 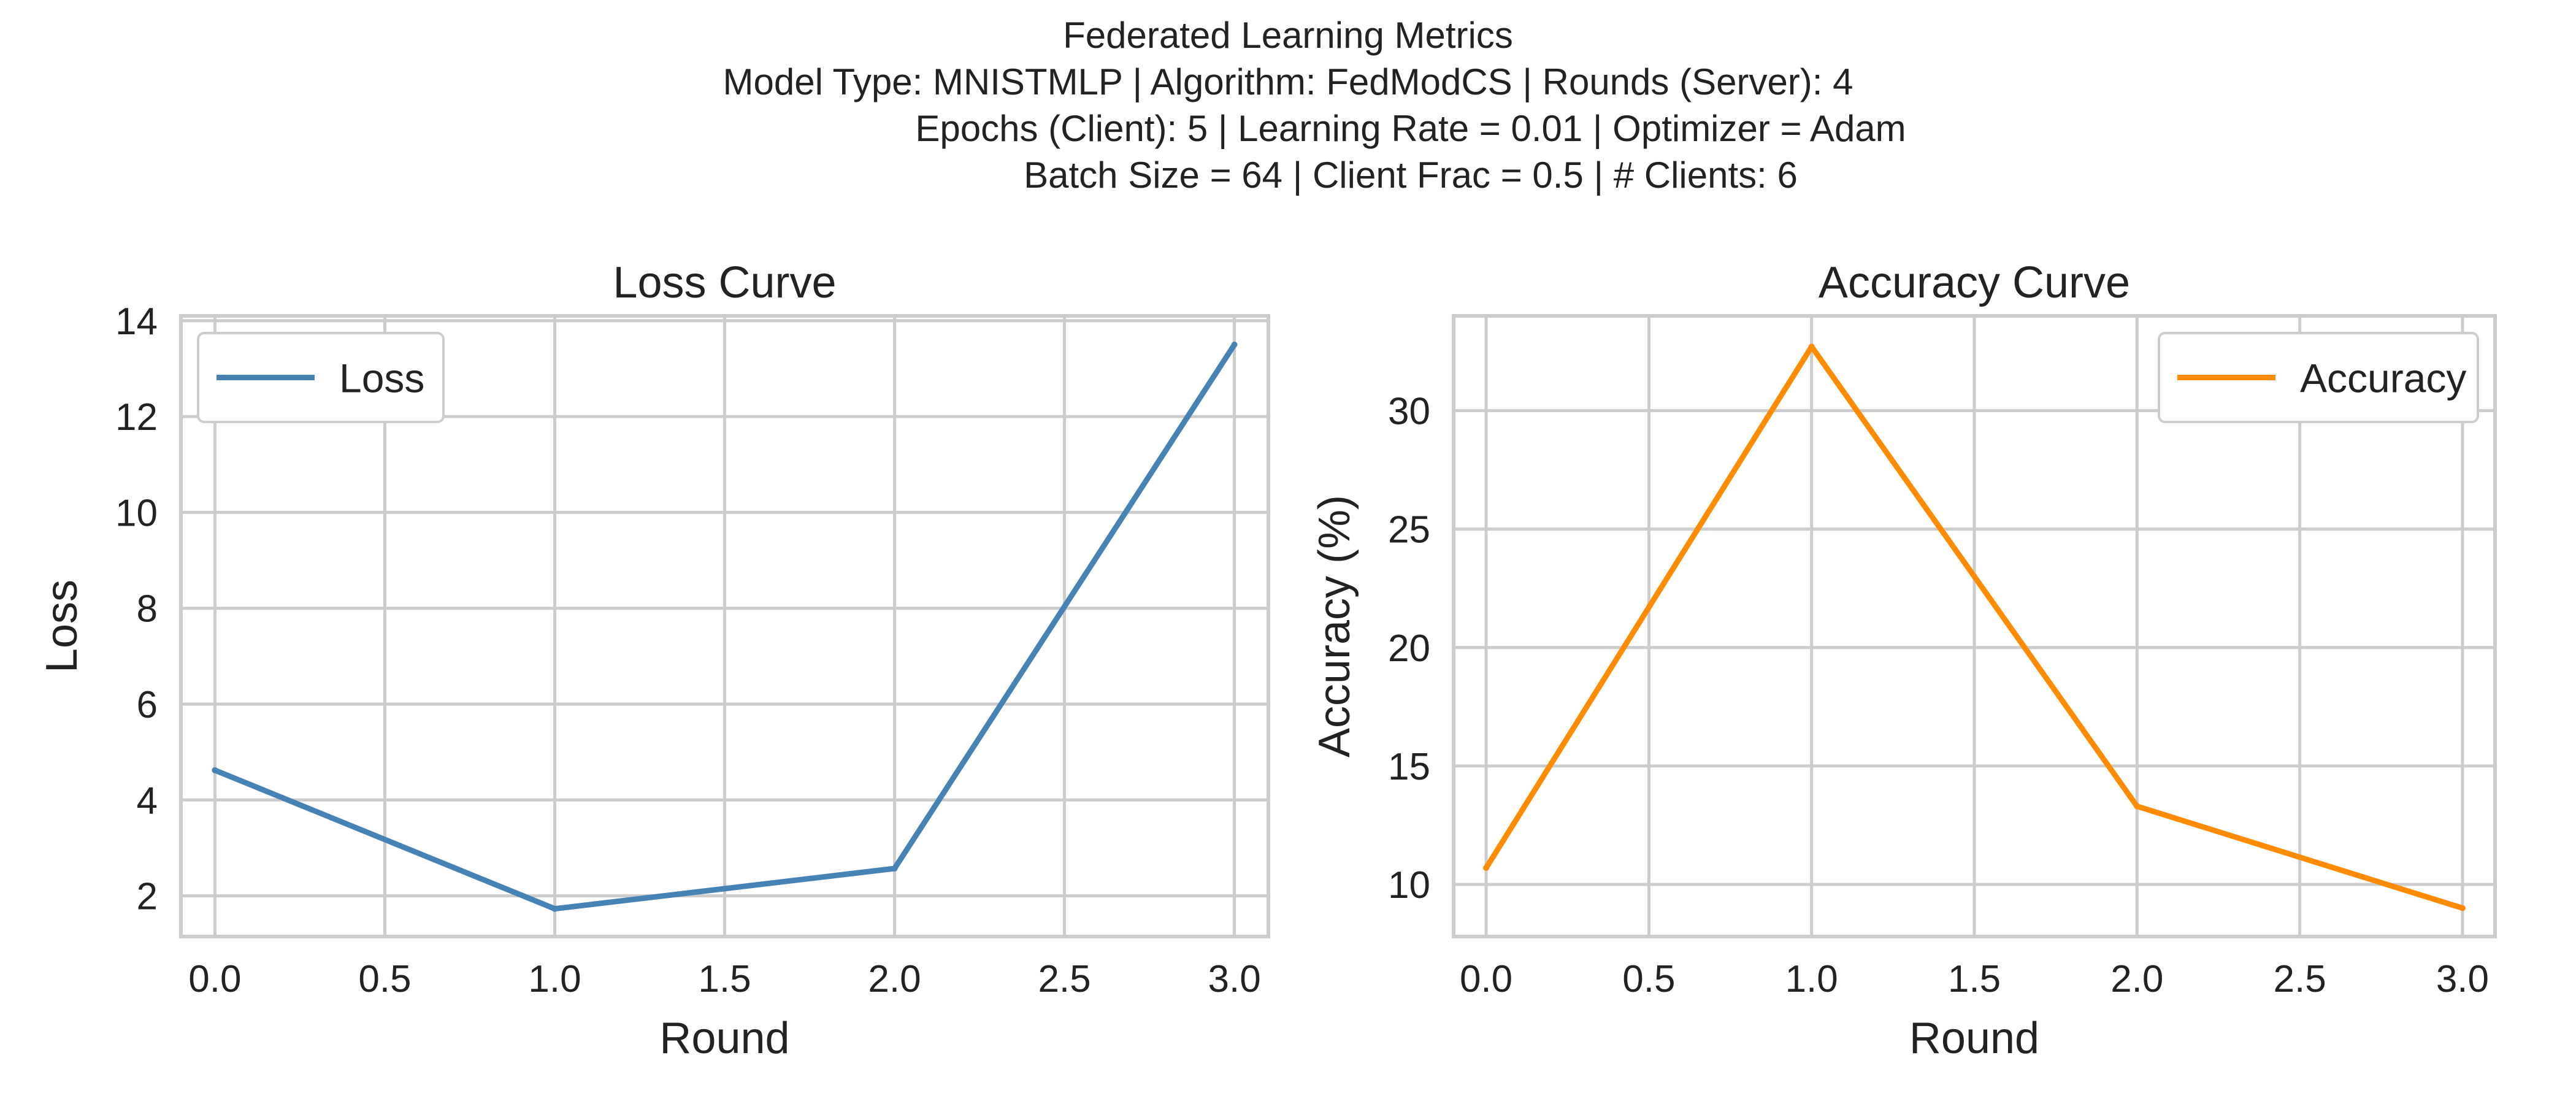 I want to click on accuracy-x-tick-label: 1.0, so click(x=1811, y=979).